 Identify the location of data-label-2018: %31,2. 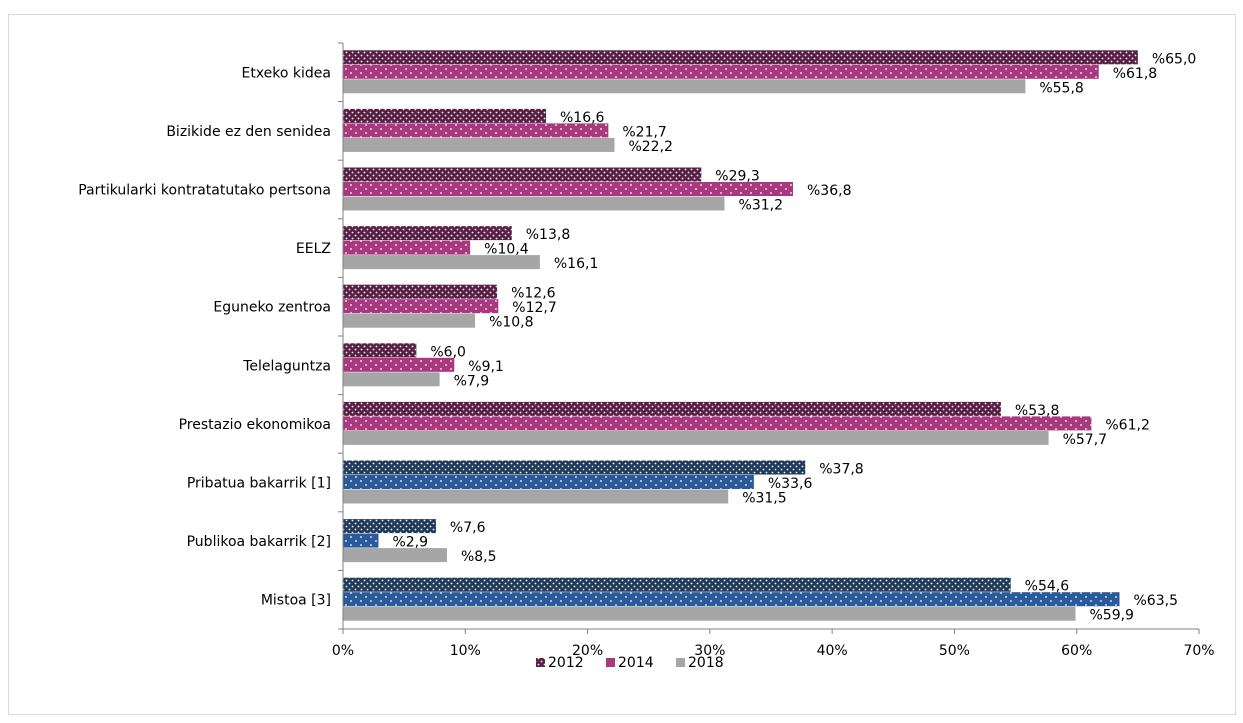
(761, 206).